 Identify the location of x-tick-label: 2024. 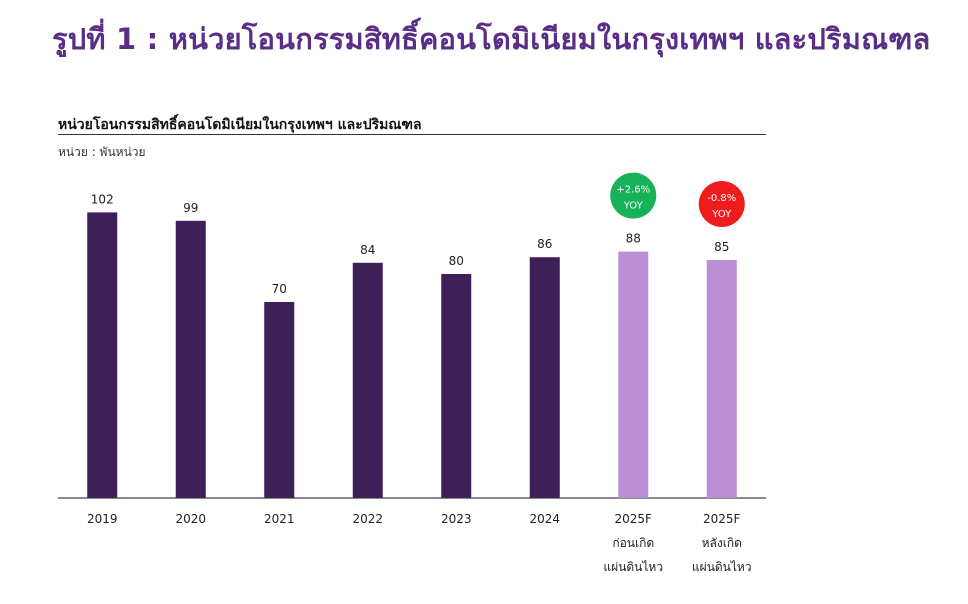
(544, 519).